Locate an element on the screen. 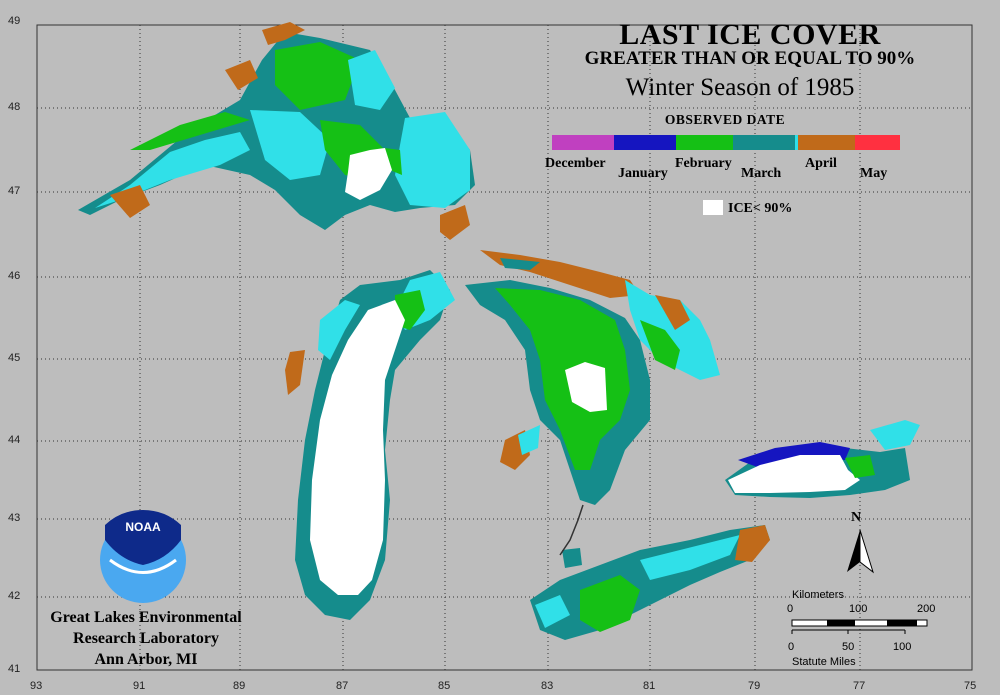 Image resolution: width=1000 pixels, height=695 pixels. scale-km-tick: 0 is located at coordinates (790, 609).